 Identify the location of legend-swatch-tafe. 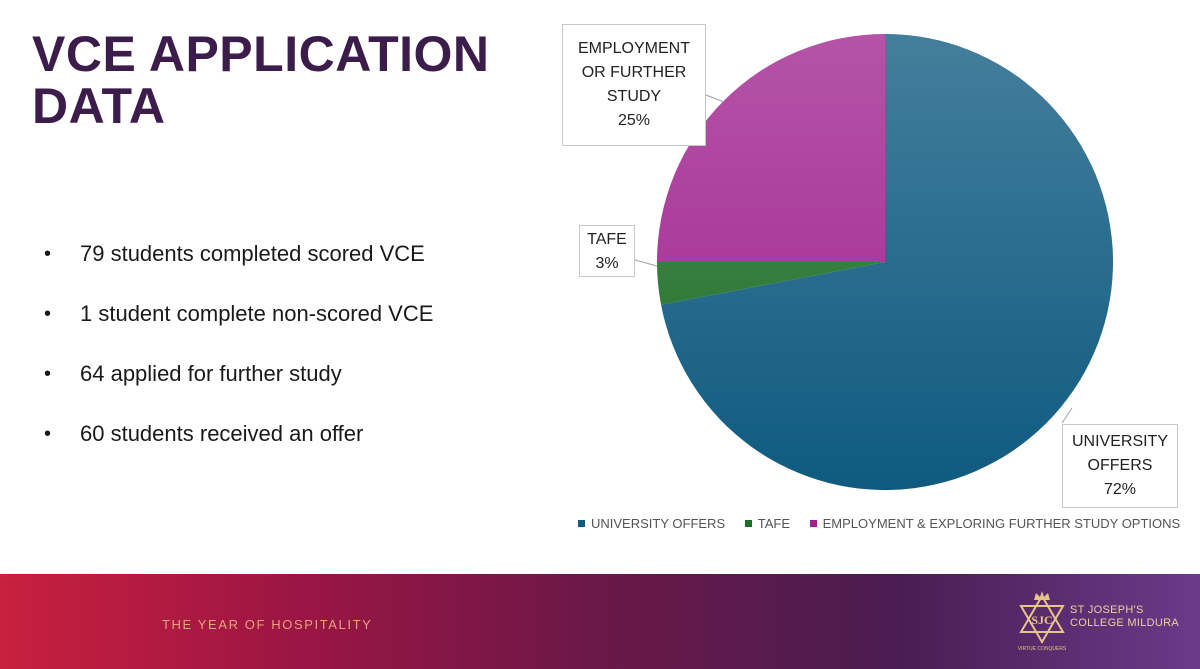
(748, 524).